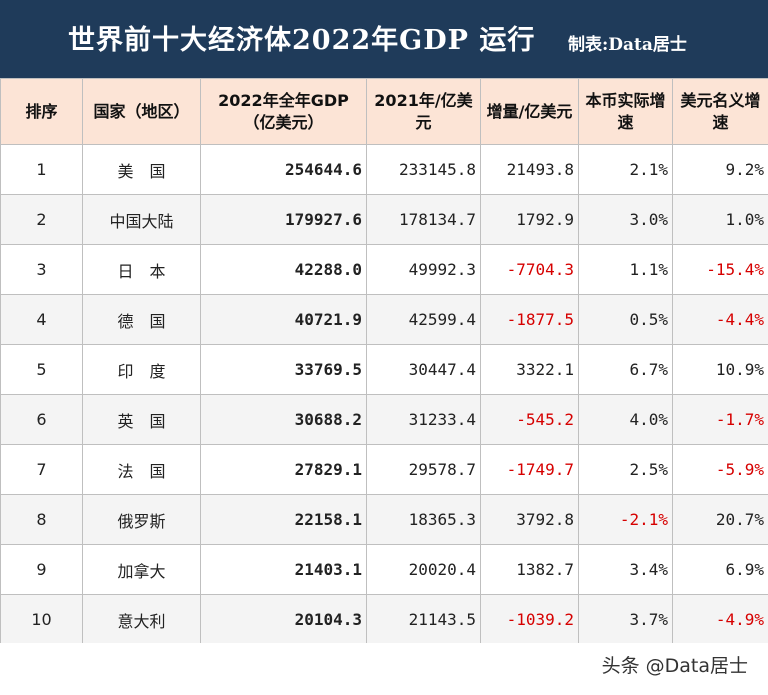 The image size is (768, 695). I want to click on cell-rank: 1, so click(41, 169).